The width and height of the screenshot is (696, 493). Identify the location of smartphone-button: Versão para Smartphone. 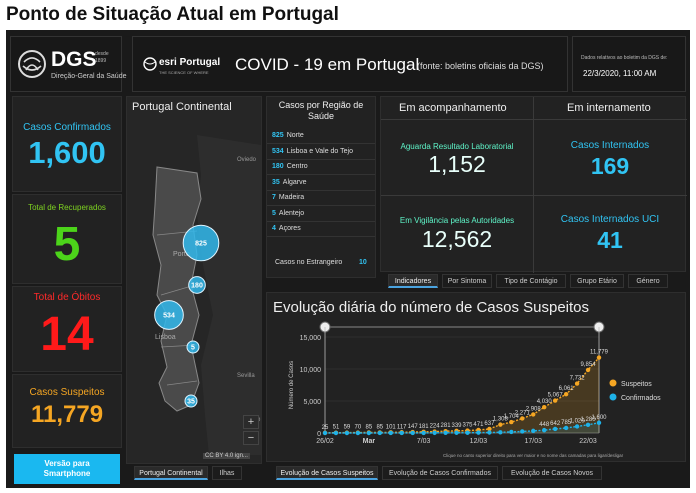
(67, 469).